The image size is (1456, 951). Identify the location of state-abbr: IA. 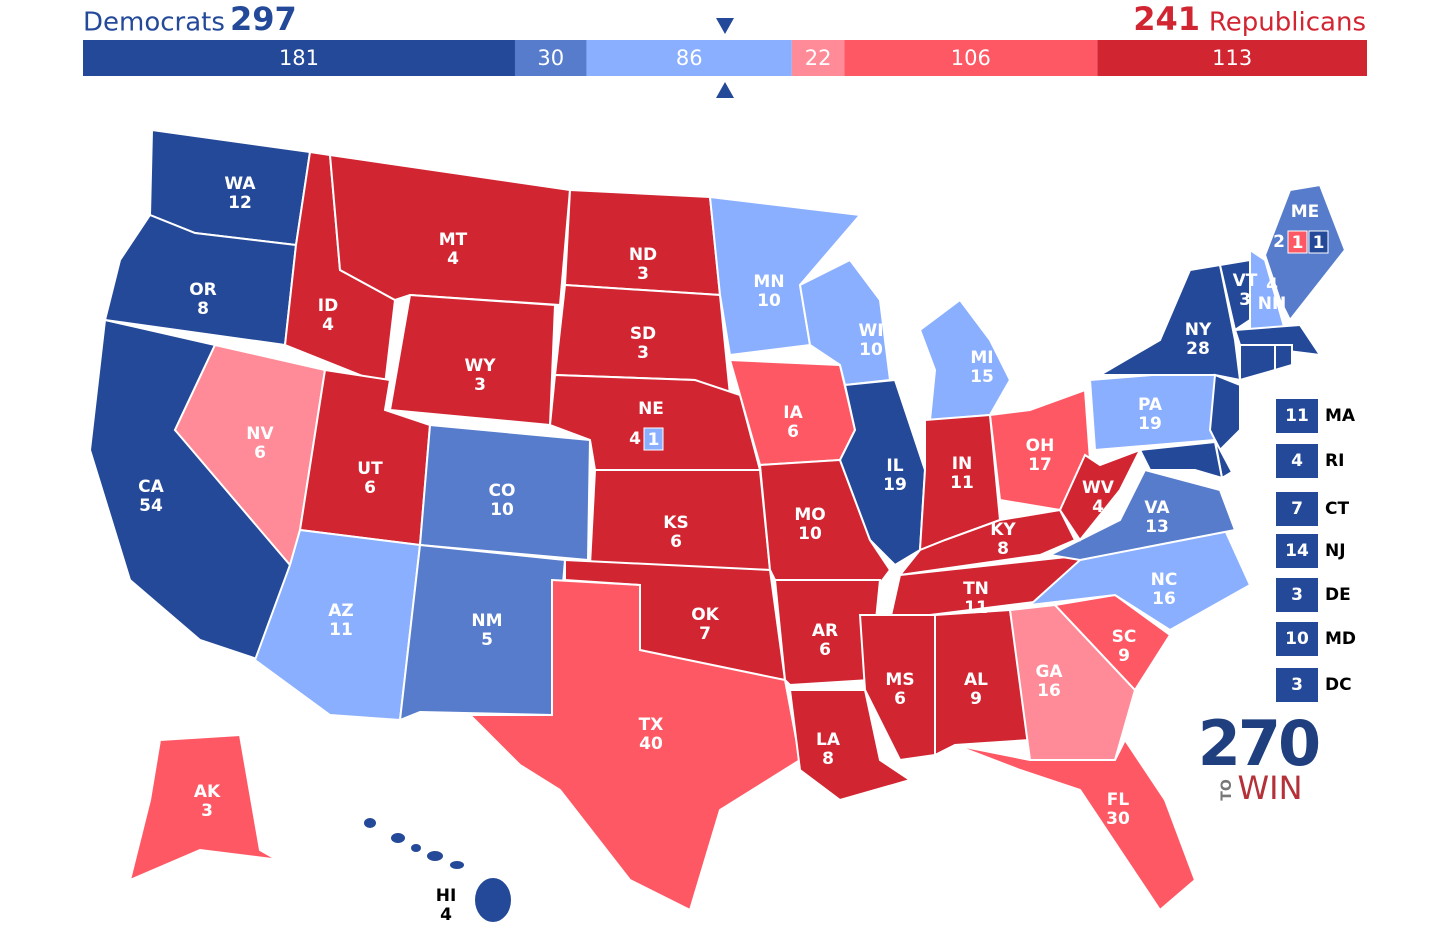
(793, 413).